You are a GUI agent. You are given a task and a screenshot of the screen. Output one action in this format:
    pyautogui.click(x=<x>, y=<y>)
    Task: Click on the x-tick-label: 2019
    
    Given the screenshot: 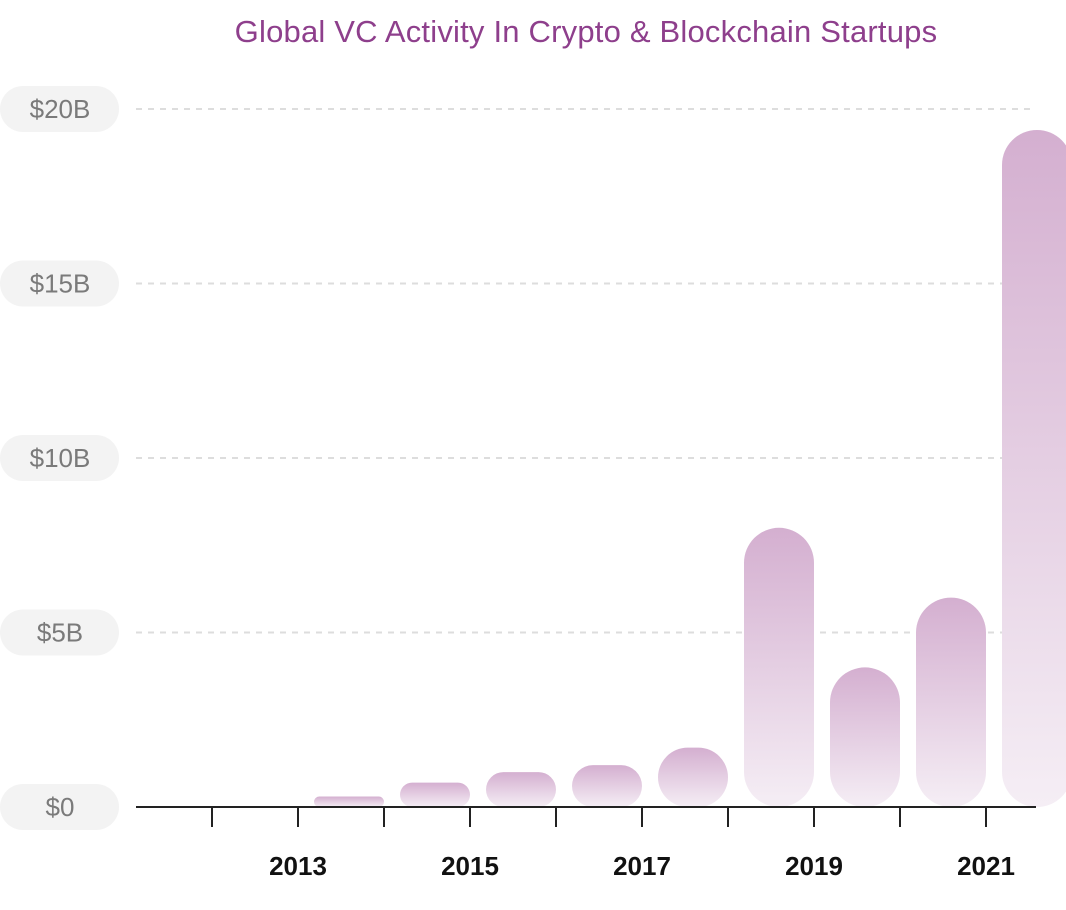 What is the action you would take?
    pyautogui.click(x=814, y=866)
    